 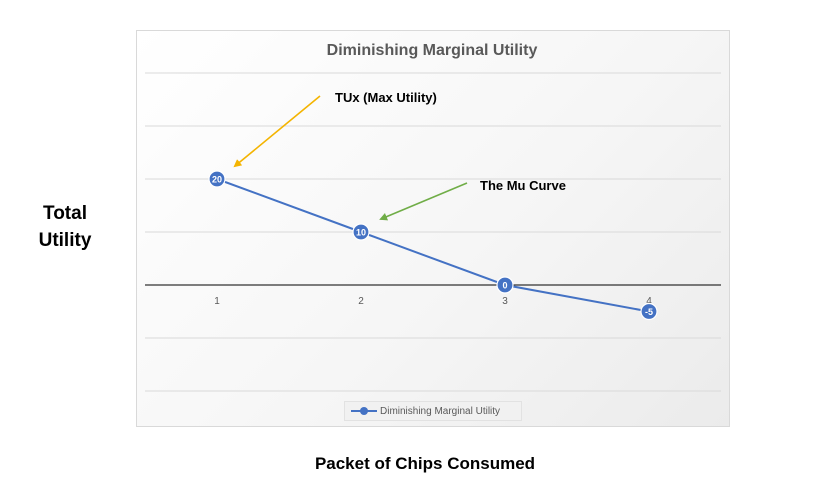 I want to click on legend-marker, so click(x=364, y=411).